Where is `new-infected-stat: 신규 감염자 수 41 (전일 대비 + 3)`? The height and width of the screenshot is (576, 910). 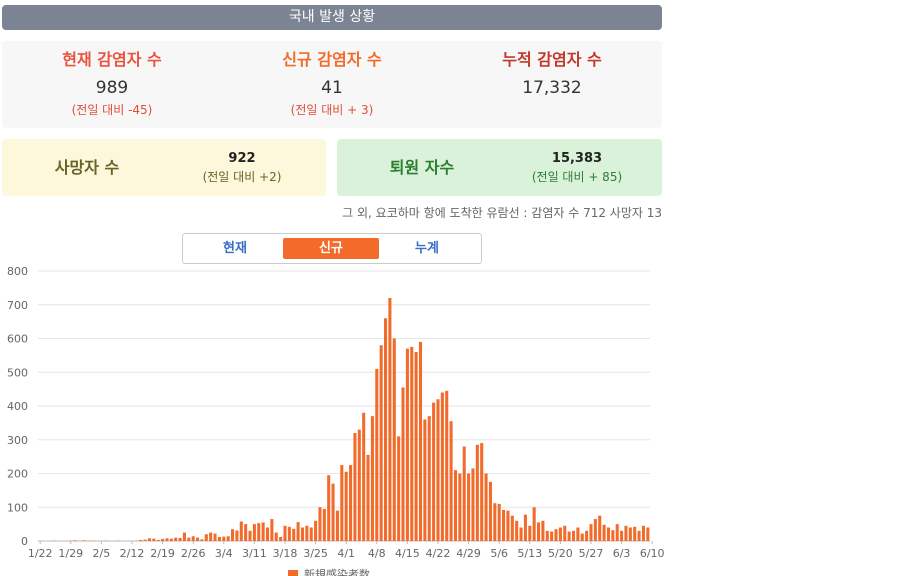 new-infected-stat: 신규 감염자 수 41 (전일 대비 + 3) is located at coordinates (332, 84).